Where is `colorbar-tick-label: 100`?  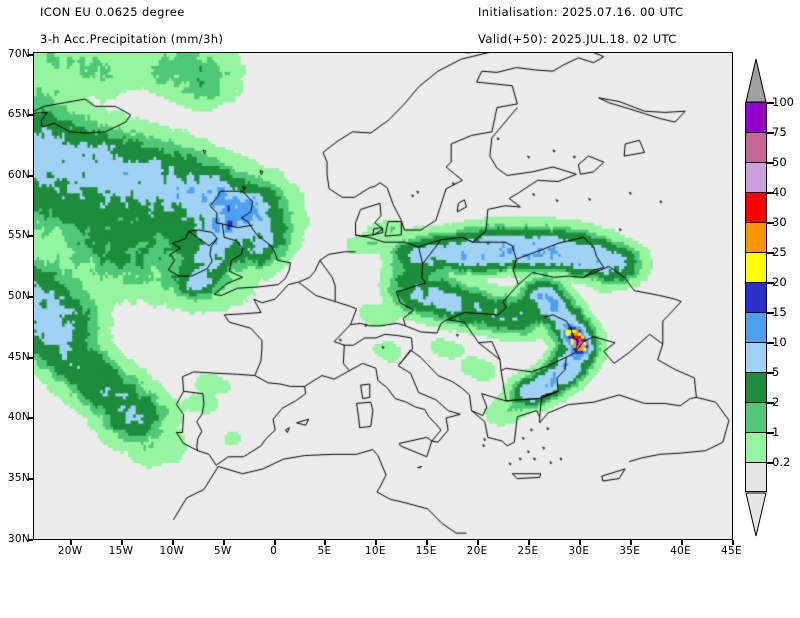 colorbar-tick-label: 100 is located at coordinates (783, 102).